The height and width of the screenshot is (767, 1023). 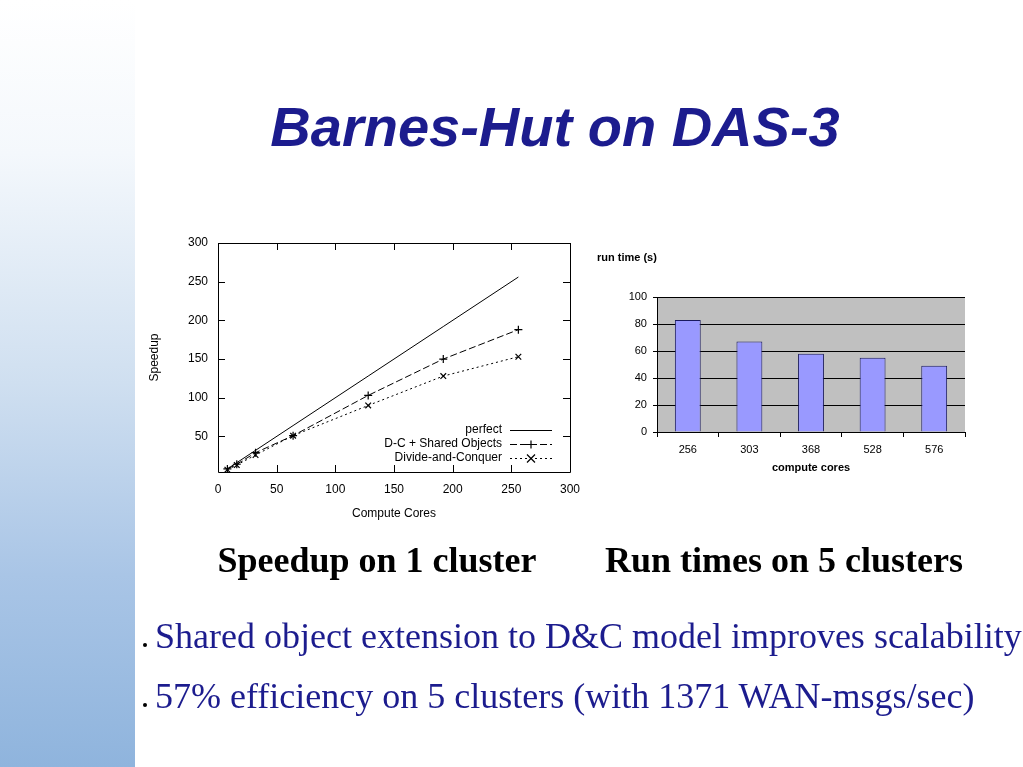 What do you see at coordinates (555, 127) in the screenshot?
I see `chart-title: Barnes-Hut on DAS-3` at bounding box center [555, 127].